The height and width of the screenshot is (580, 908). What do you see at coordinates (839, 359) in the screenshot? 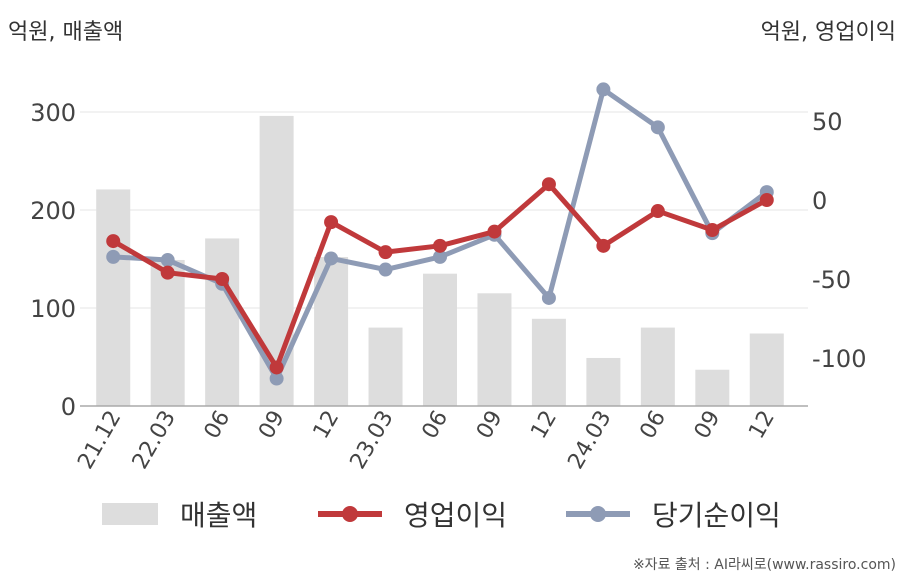
I see `right-tick-label: -100` at bounding box center [839, 359].